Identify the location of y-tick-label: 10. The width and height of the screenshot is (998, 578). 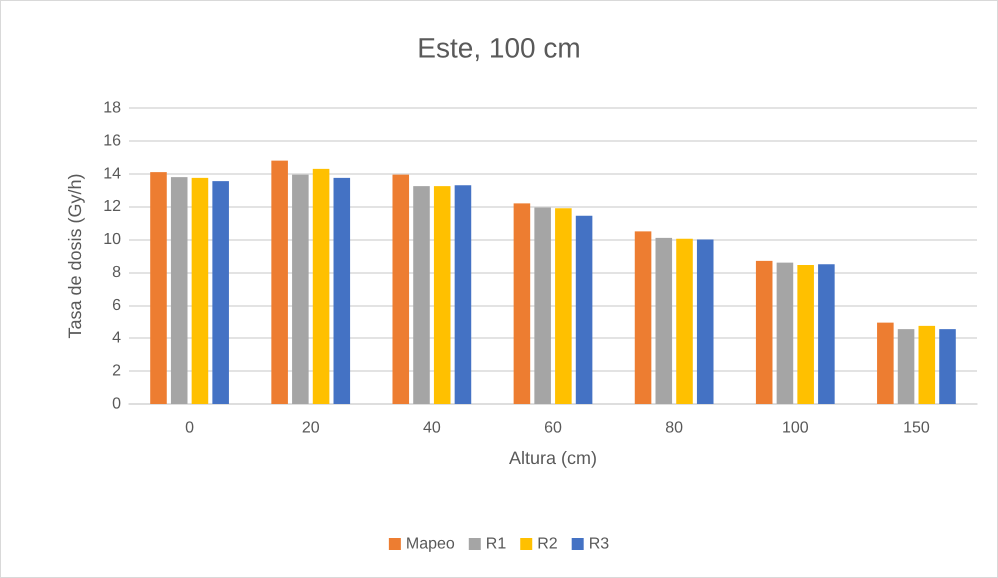
(112, 239).